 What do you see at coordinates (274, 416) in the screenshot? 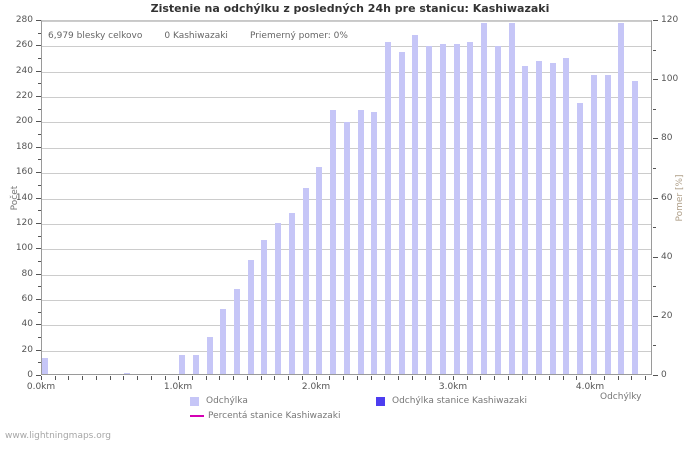
I see `legend-label-percenta-stanice: Percentá stanice Kashiwazaki` at bounding box center [274, 416].